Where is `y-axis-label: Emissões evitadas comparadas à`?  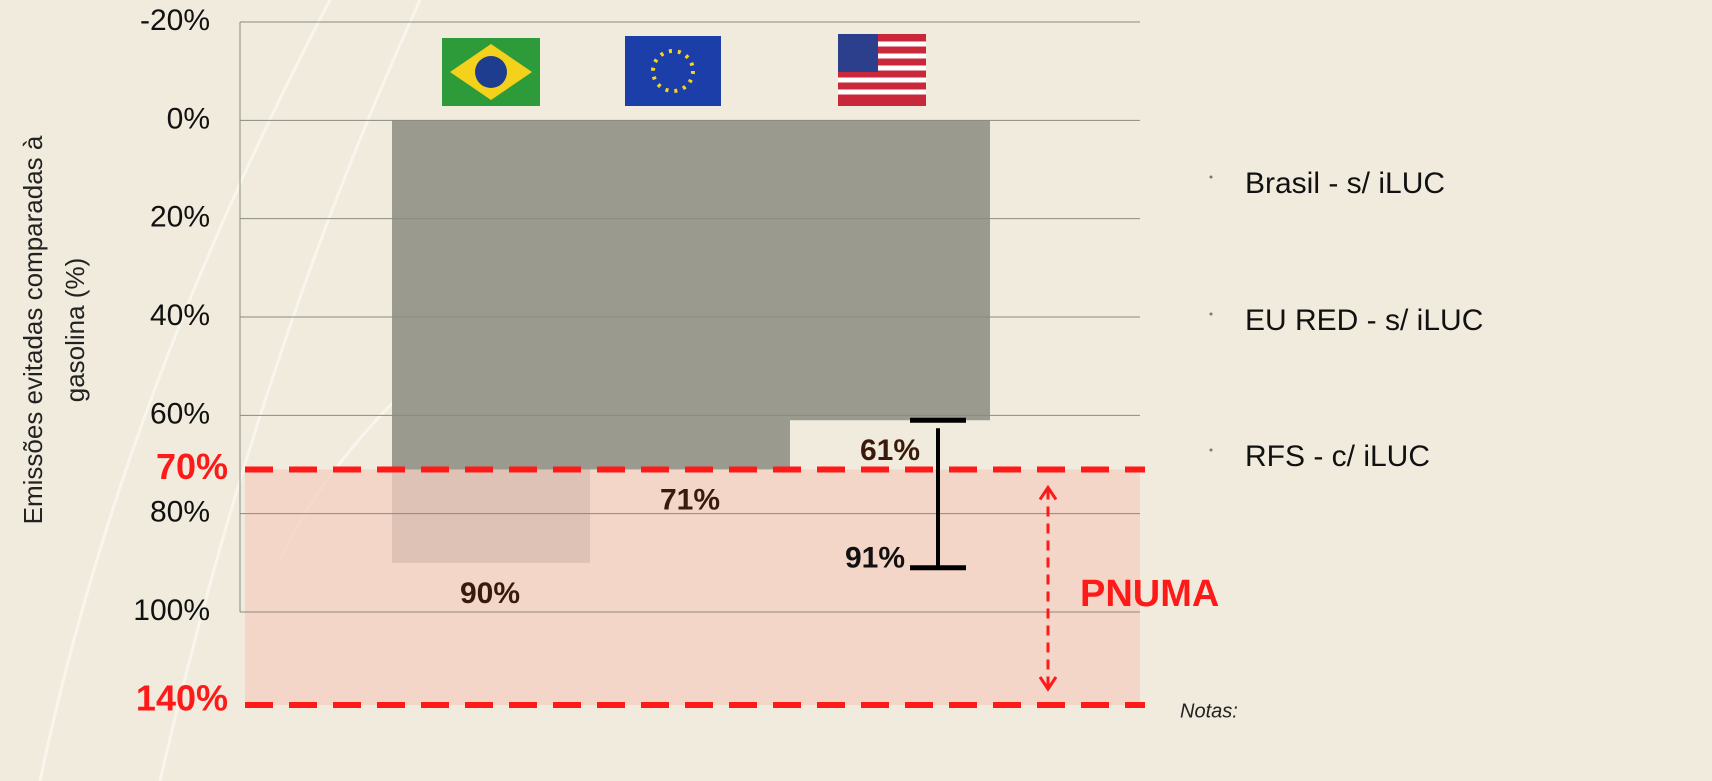 y-axis-label: Emissões evitadas comparadas à is located at coordinates (33, 329).